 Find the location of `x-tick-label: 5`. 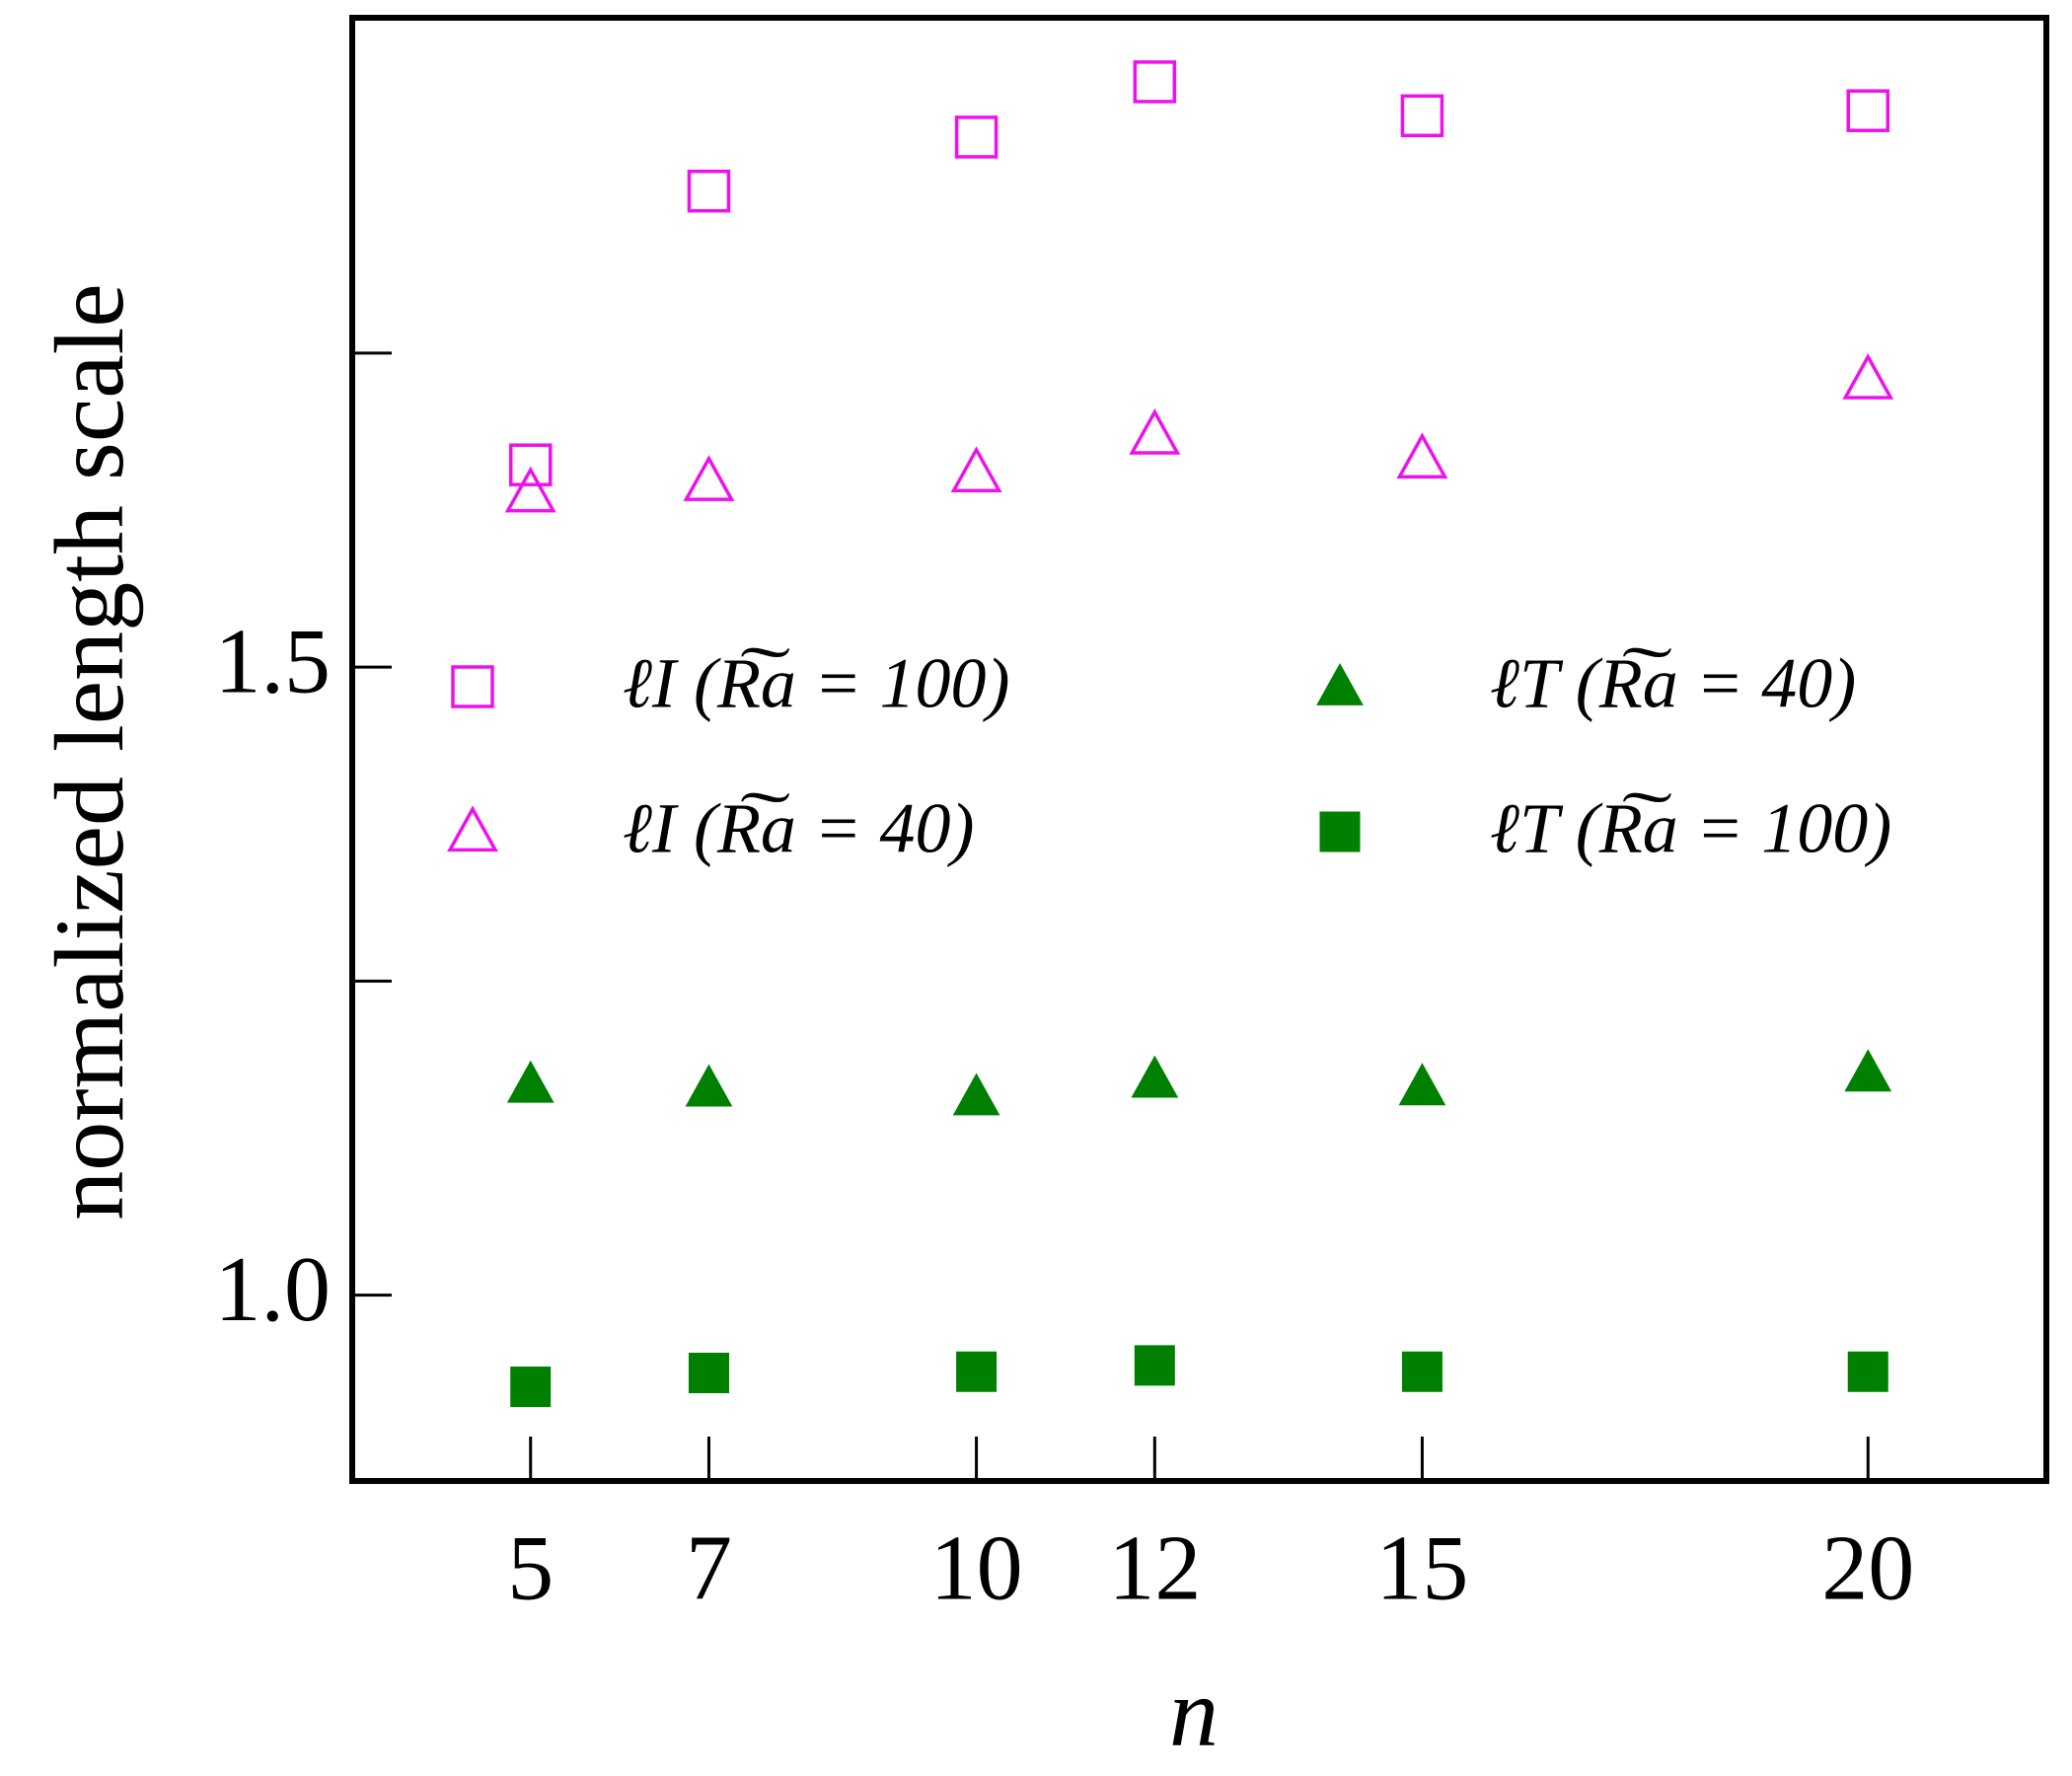

x-tick-label: 5 is located at coordinates (530, 1569).